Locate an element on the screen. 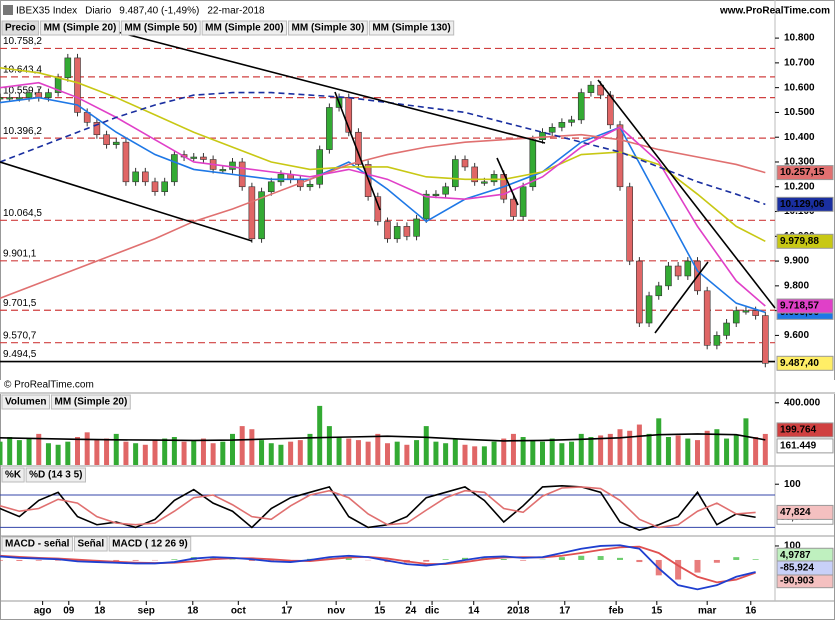  y-tick-label: 9.900 is located at coordinates (796, 261).